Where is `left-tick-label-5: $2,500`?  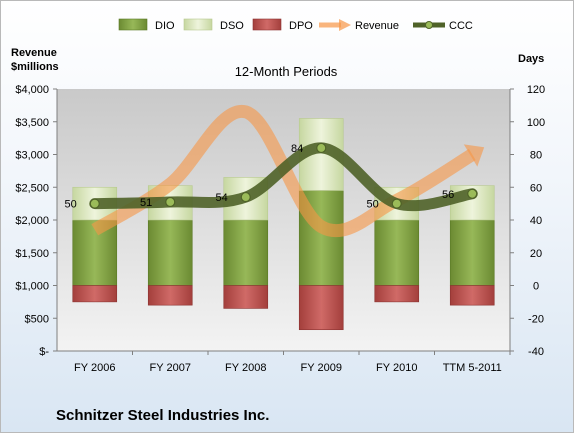
left-tick-label-5: $2,500 is located at coordinates (32, 188).